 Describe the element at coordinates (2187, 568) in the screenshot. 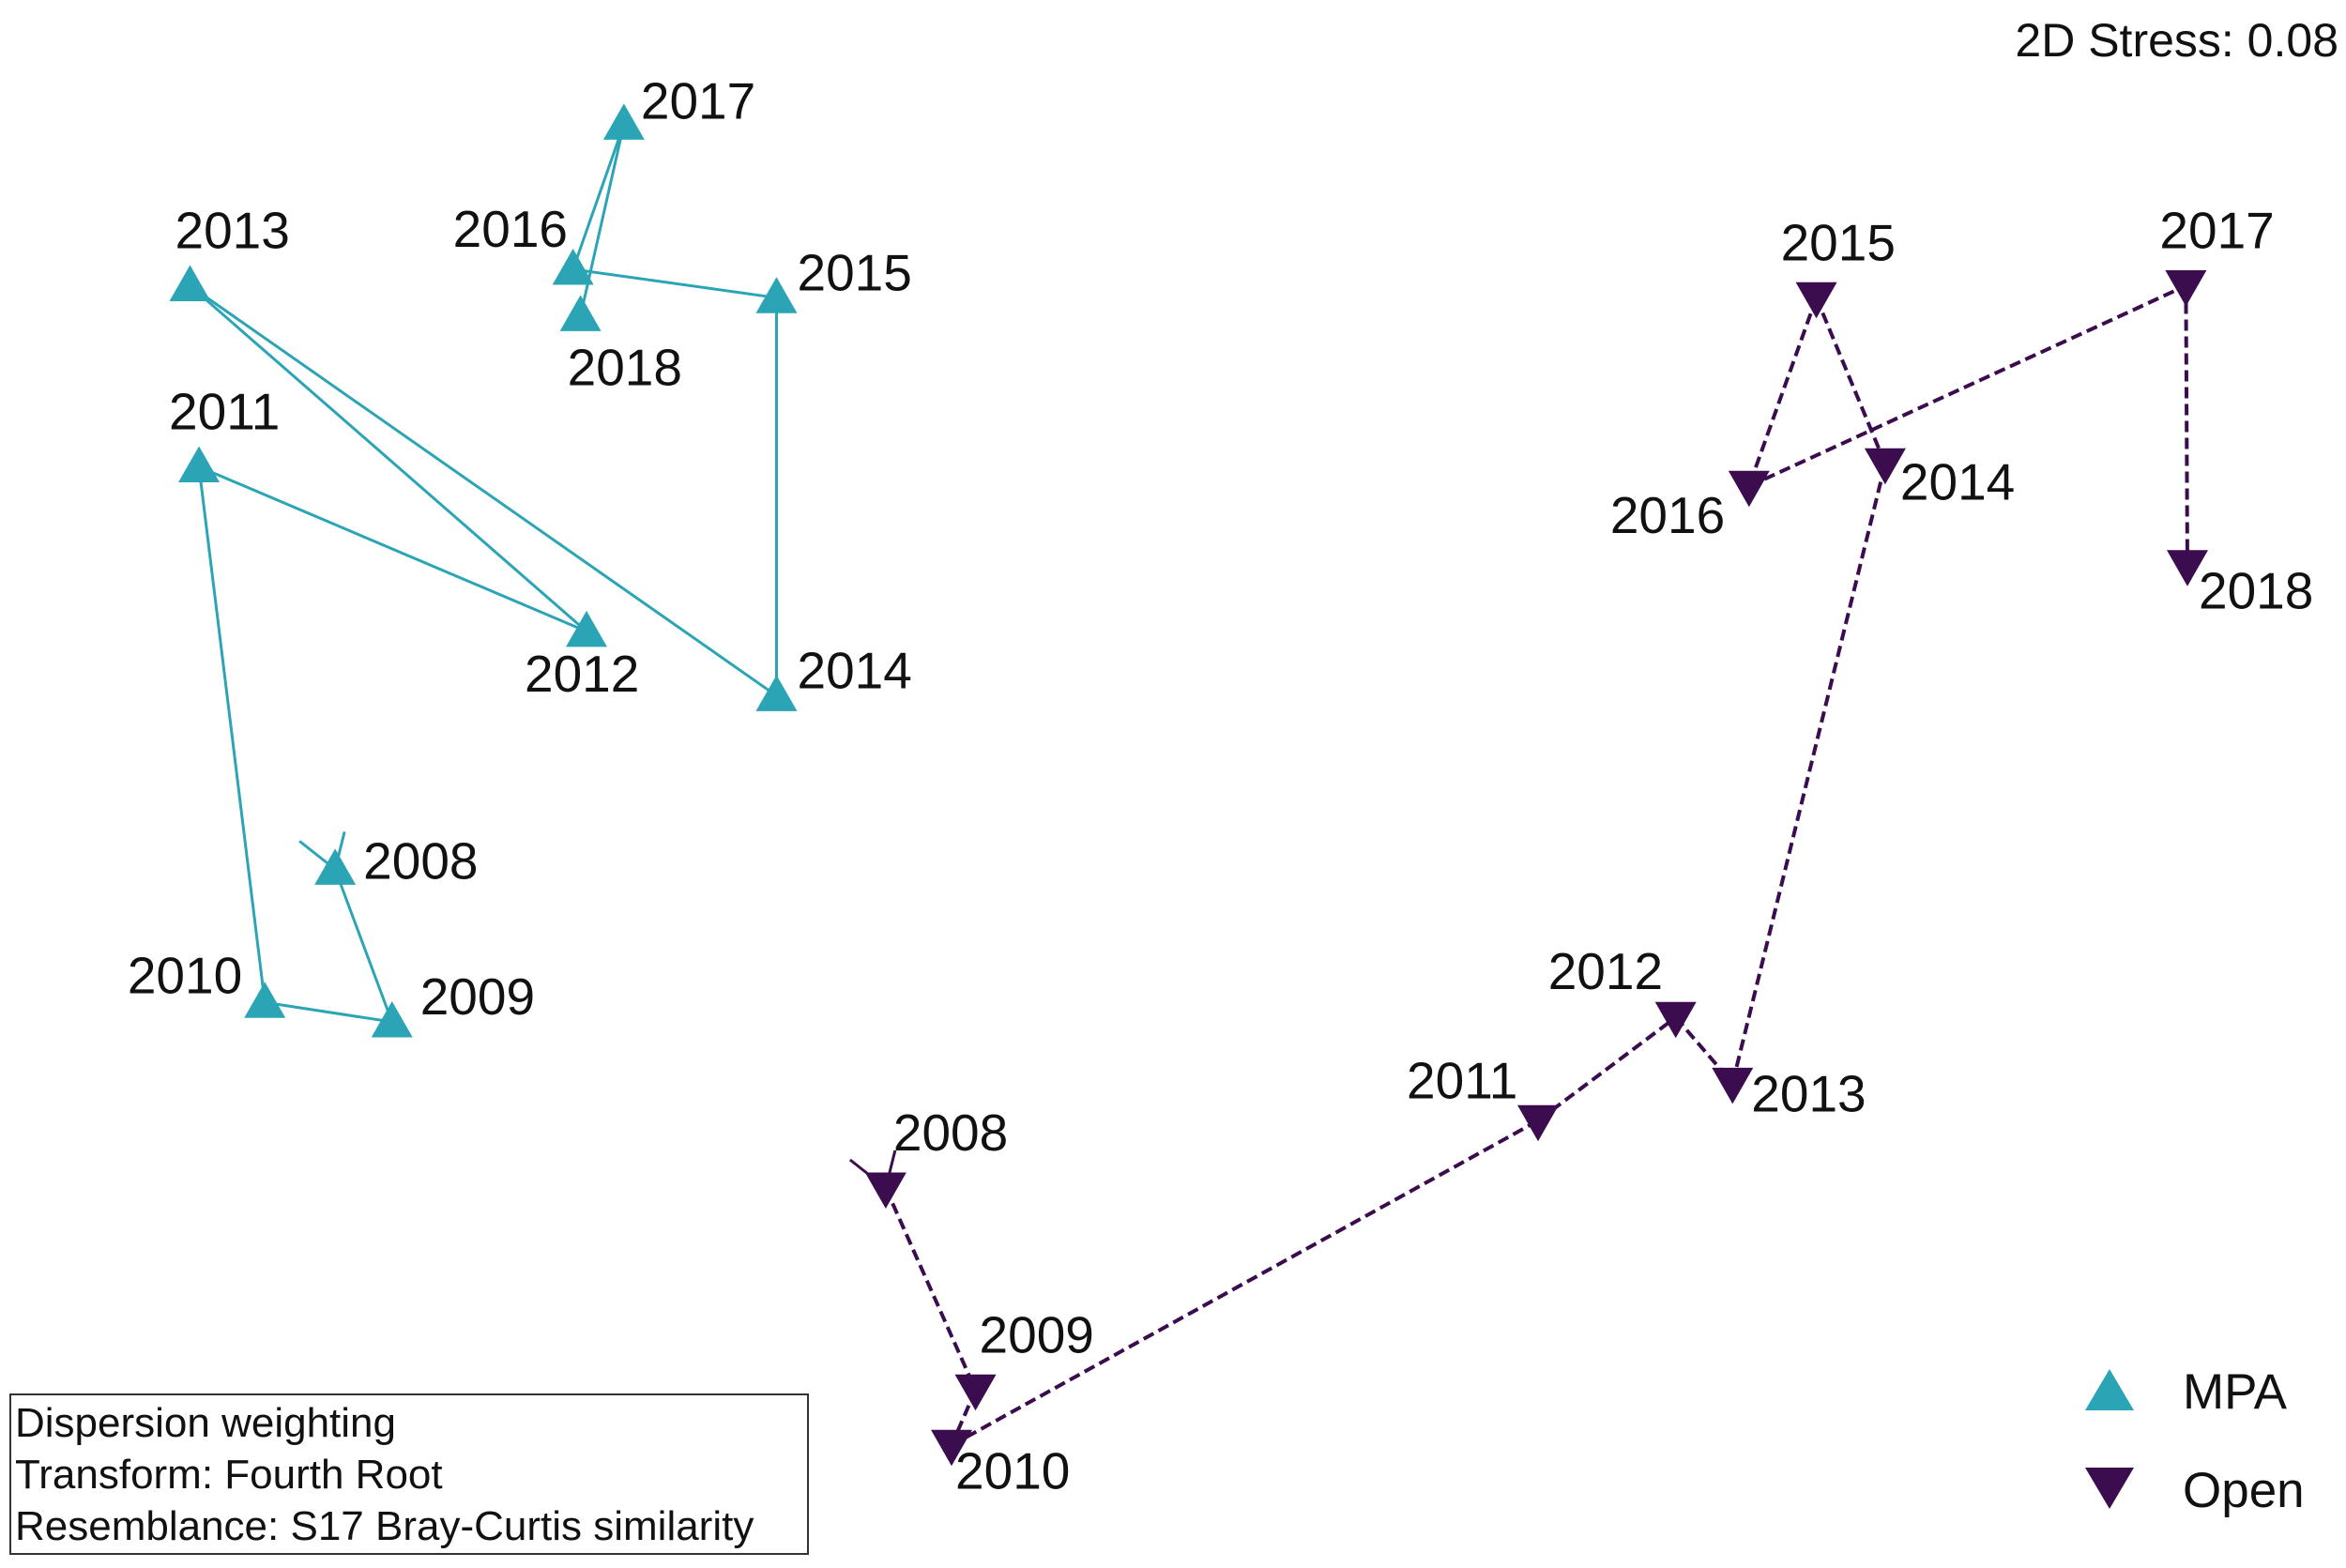

I see `open-marker-2018` at that location.